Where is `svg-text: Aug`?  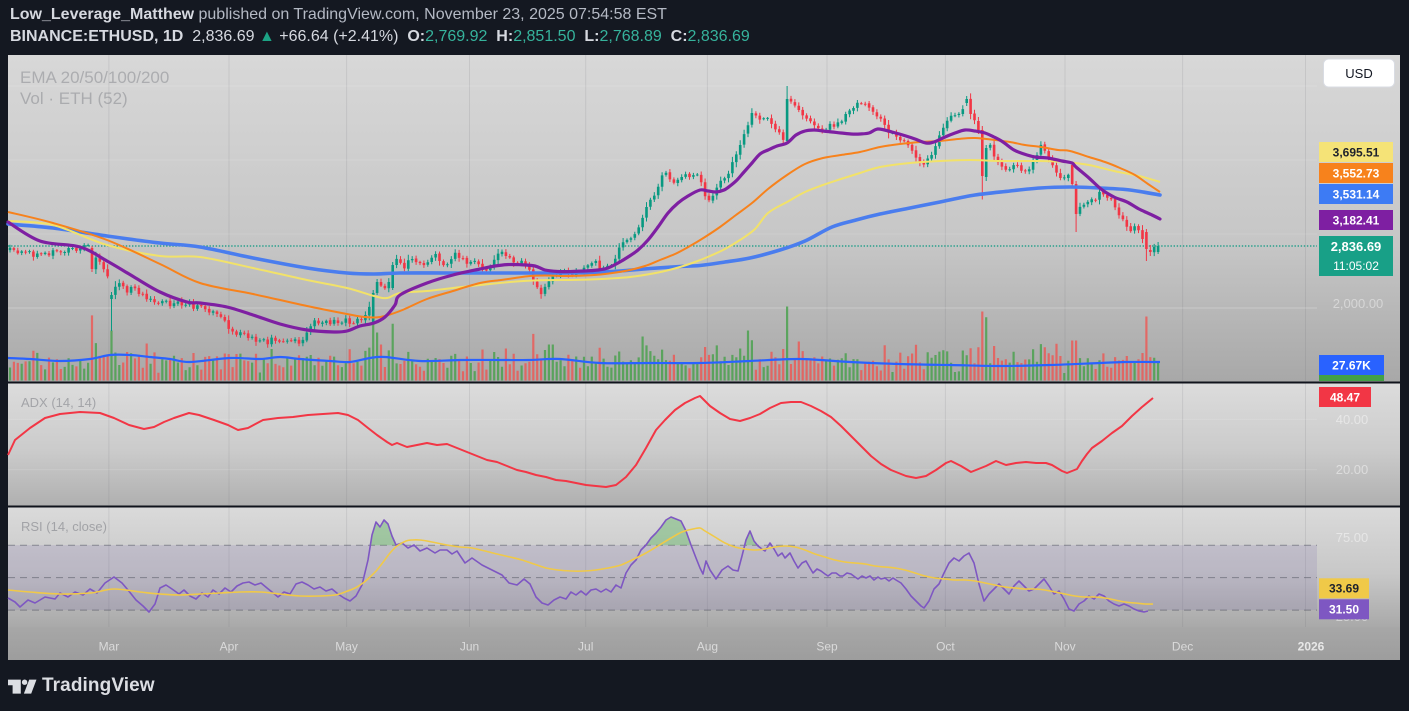 svg-text: Aug is located at coordinates (707, 647).